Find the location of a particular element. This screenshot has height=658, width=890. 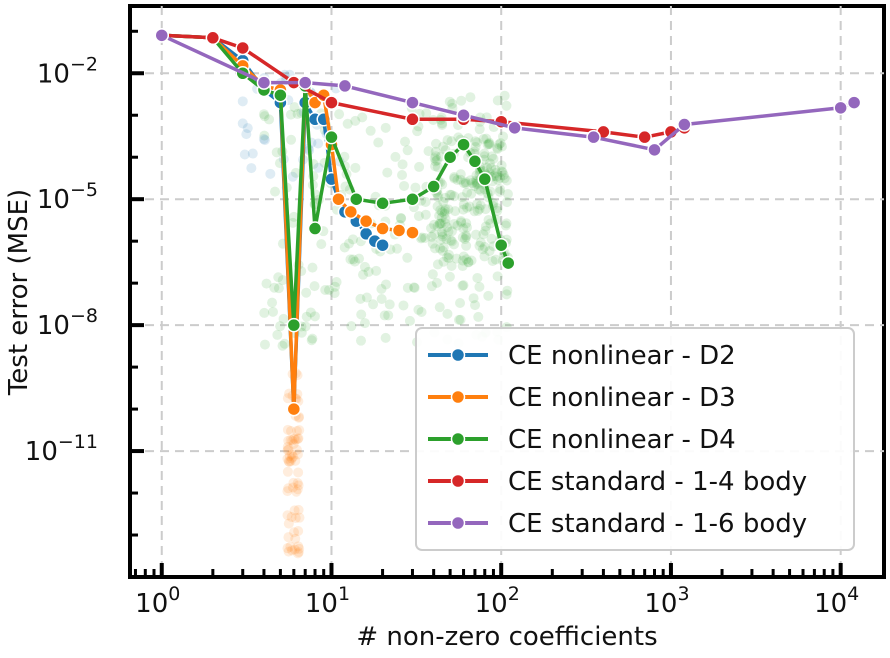

legend-label: CE nonlinear - D2 is located at coordinates (622, 356).